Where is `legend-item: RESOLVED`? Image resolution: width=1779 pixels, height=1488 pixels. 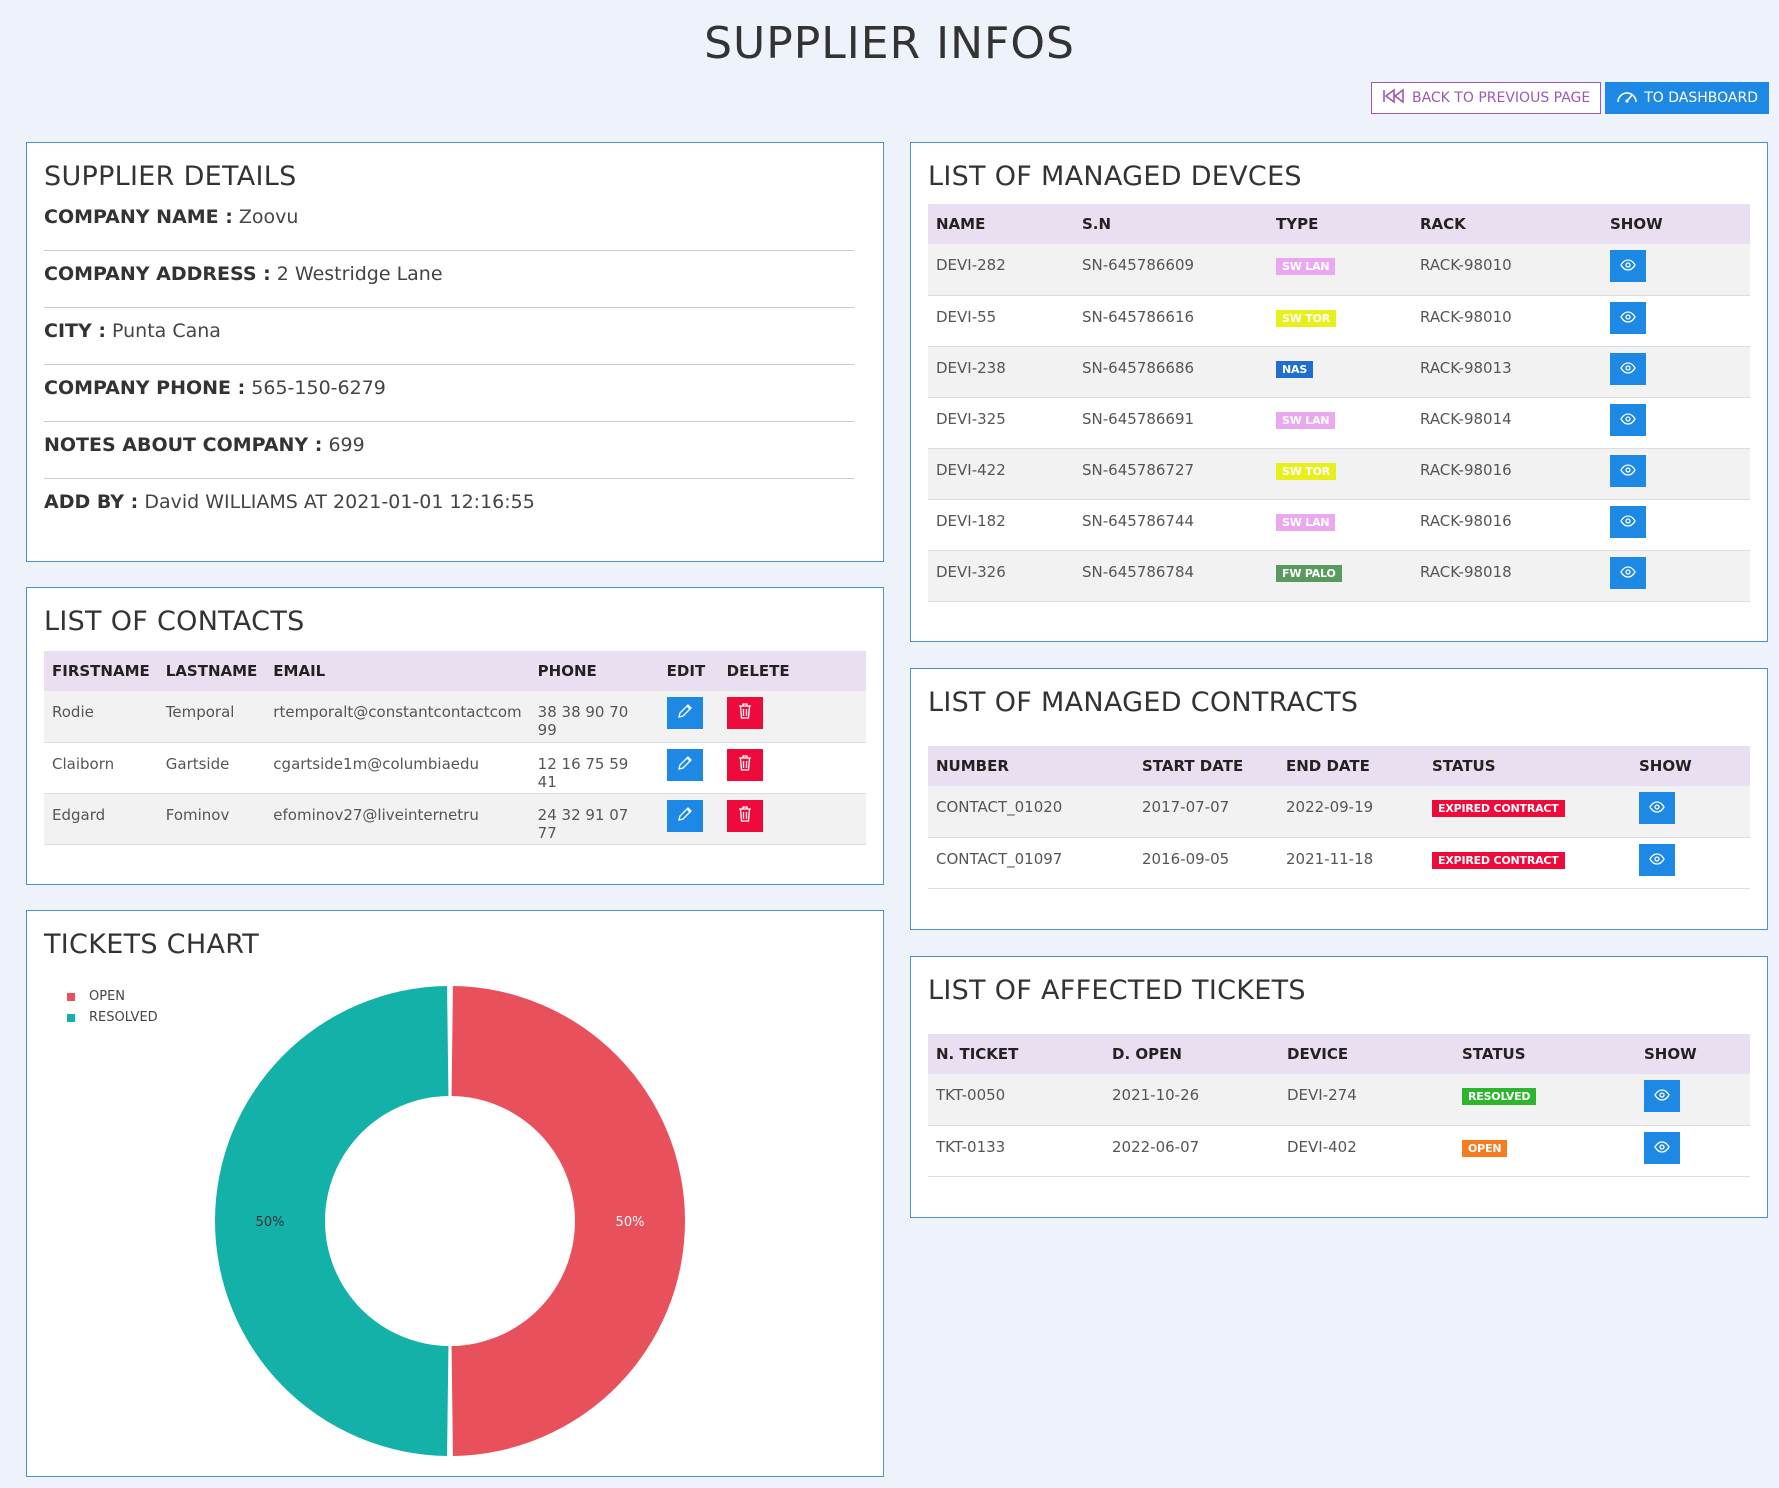 legend-item: RESOLVED is located at coordinates (112, 1017).